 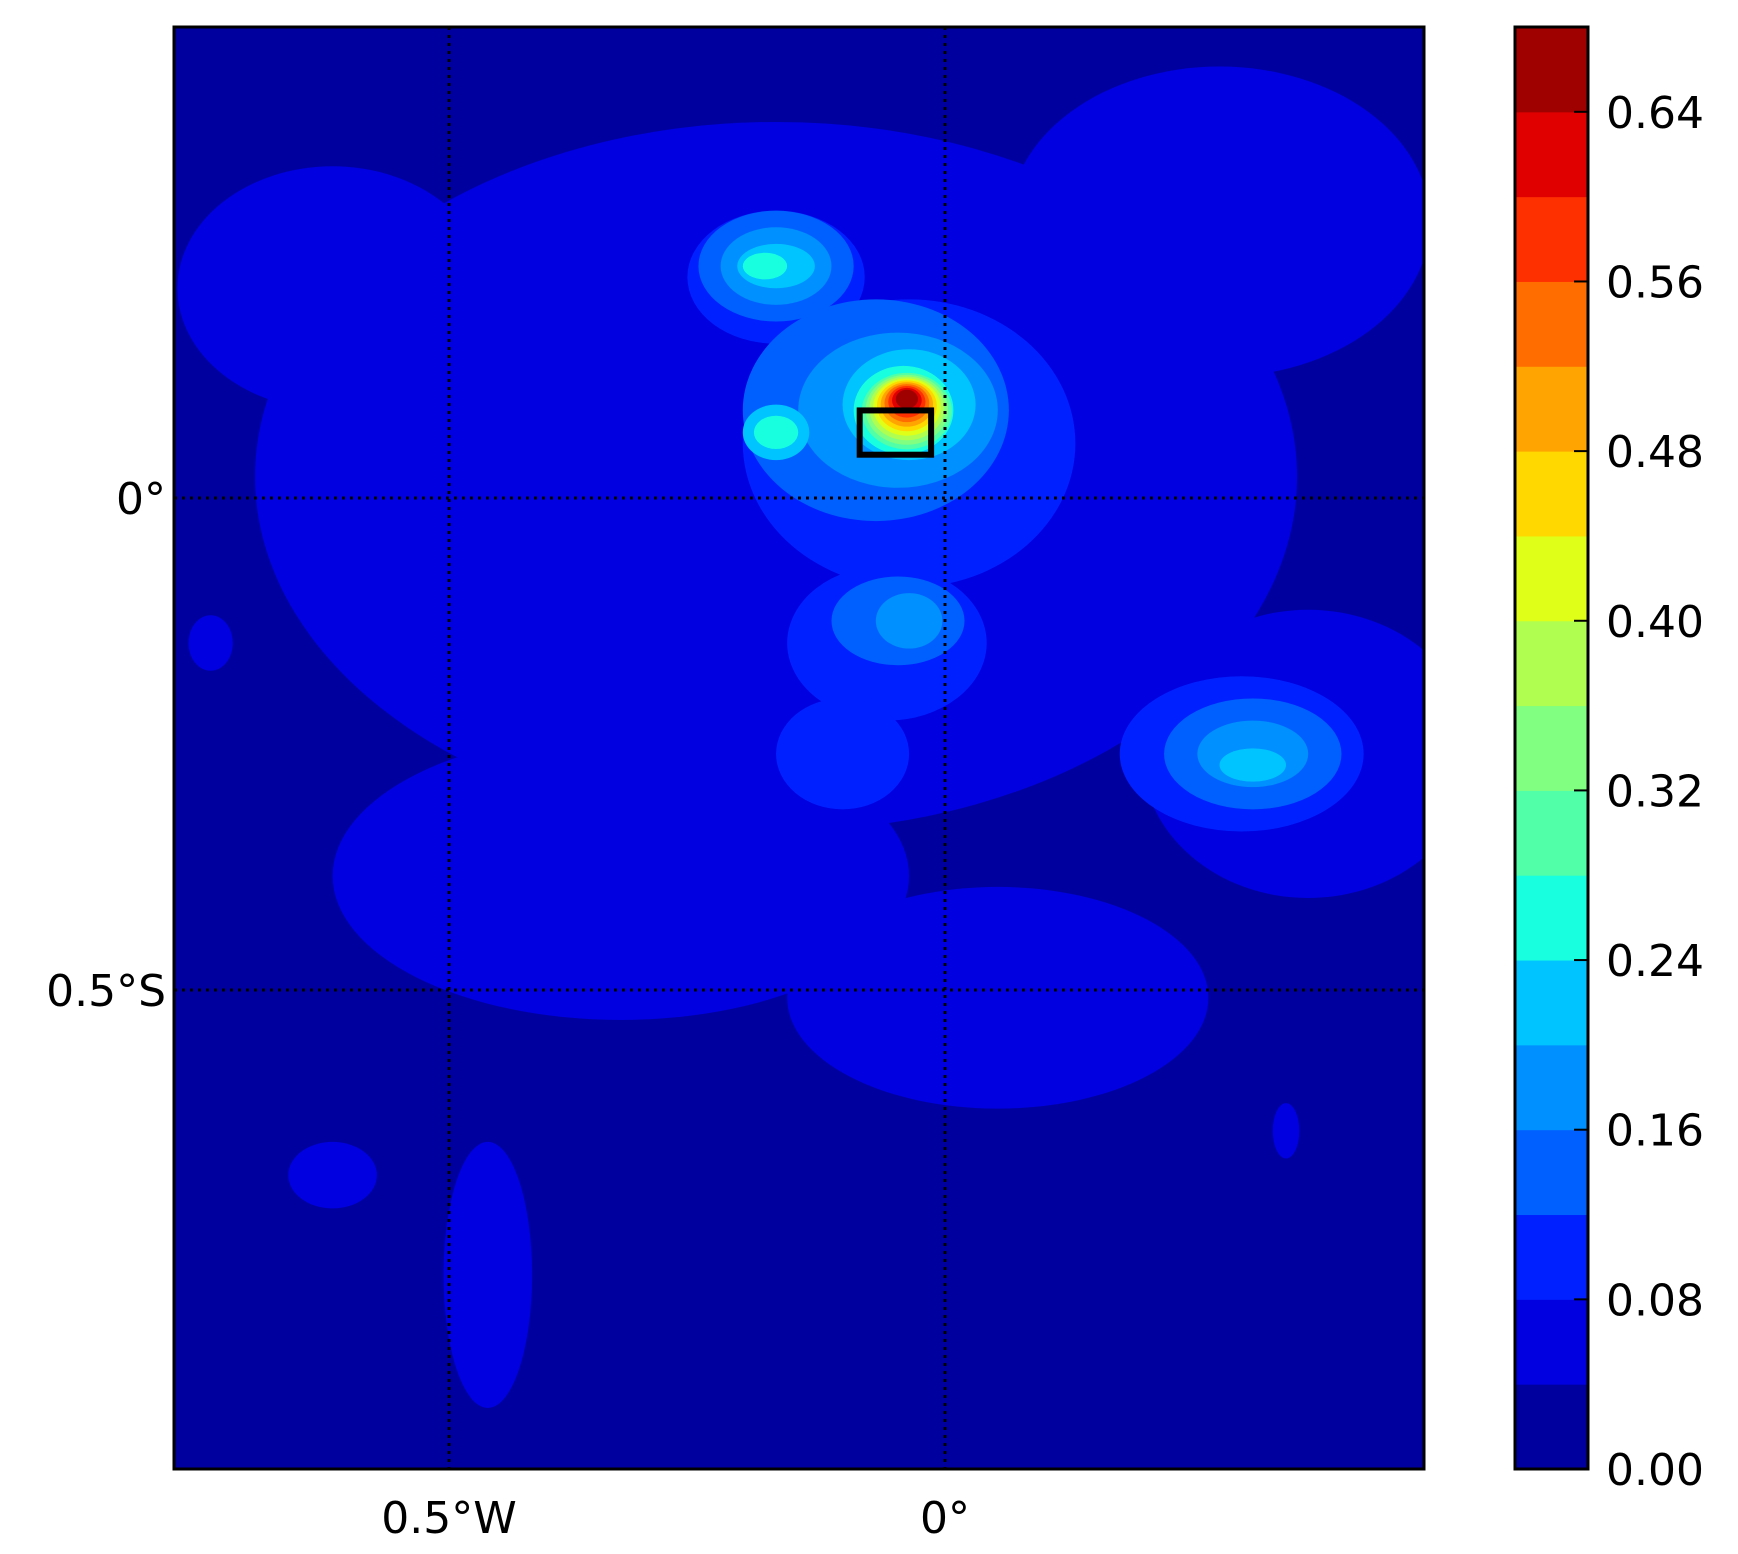 What do you see at coordinates (1655, 622) in the screenshot?
I see `colorbar-tick-label: 0.40` at bounding box center [1655, 622].